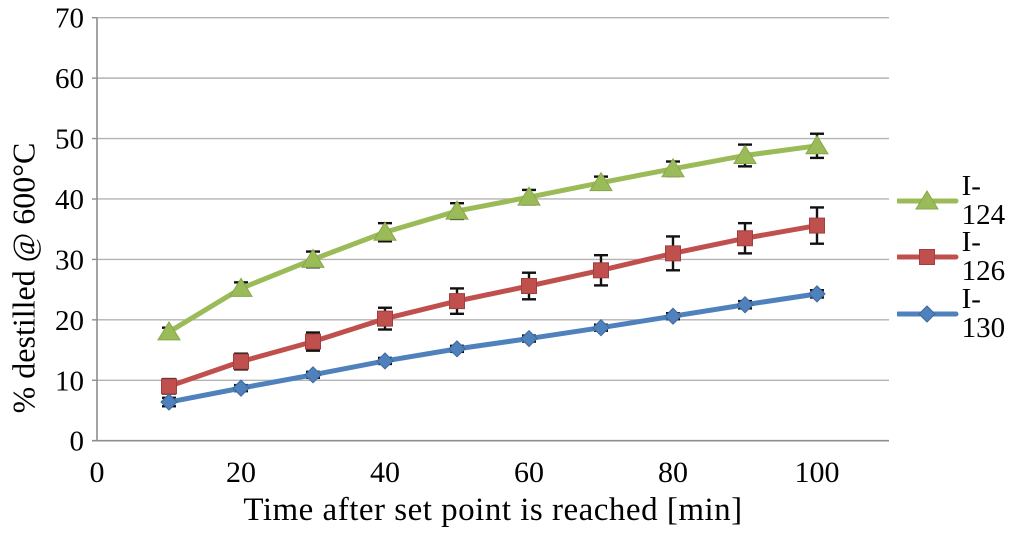 Image resolution: width=1024 pixels, height=538 pixels. What do you see at coordinates (529, 472) in the screenshot?
I see `x-tick-label: 60` at bounding box center [529, 472].